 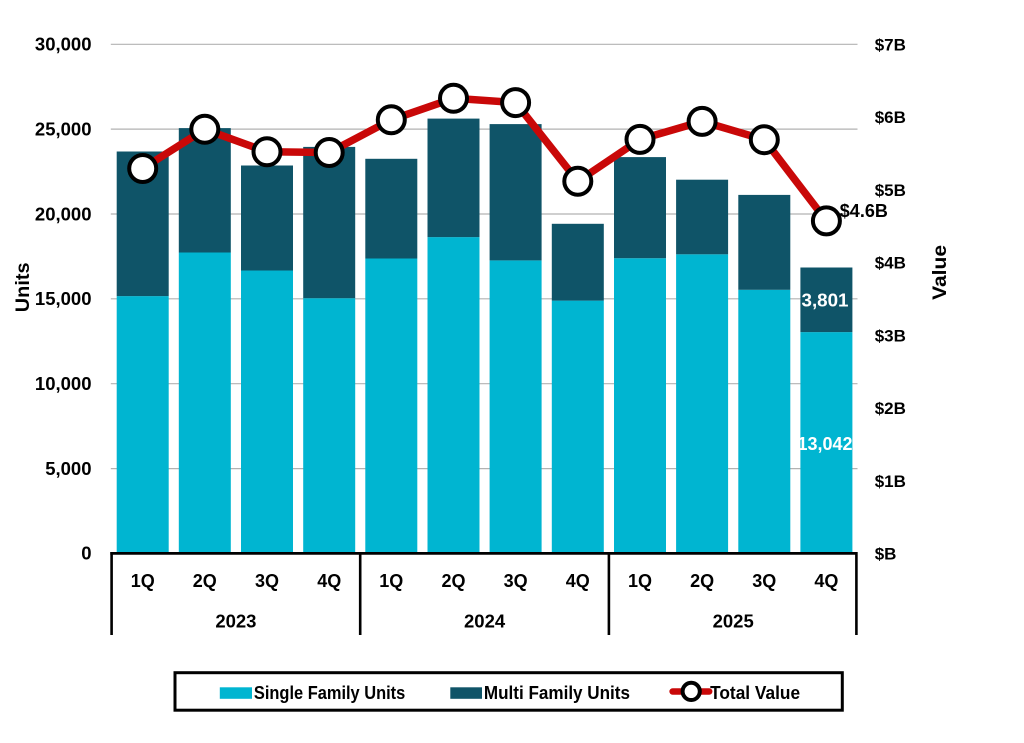 I want to click on svg-text: 15,000, so click(x=63, y=298).